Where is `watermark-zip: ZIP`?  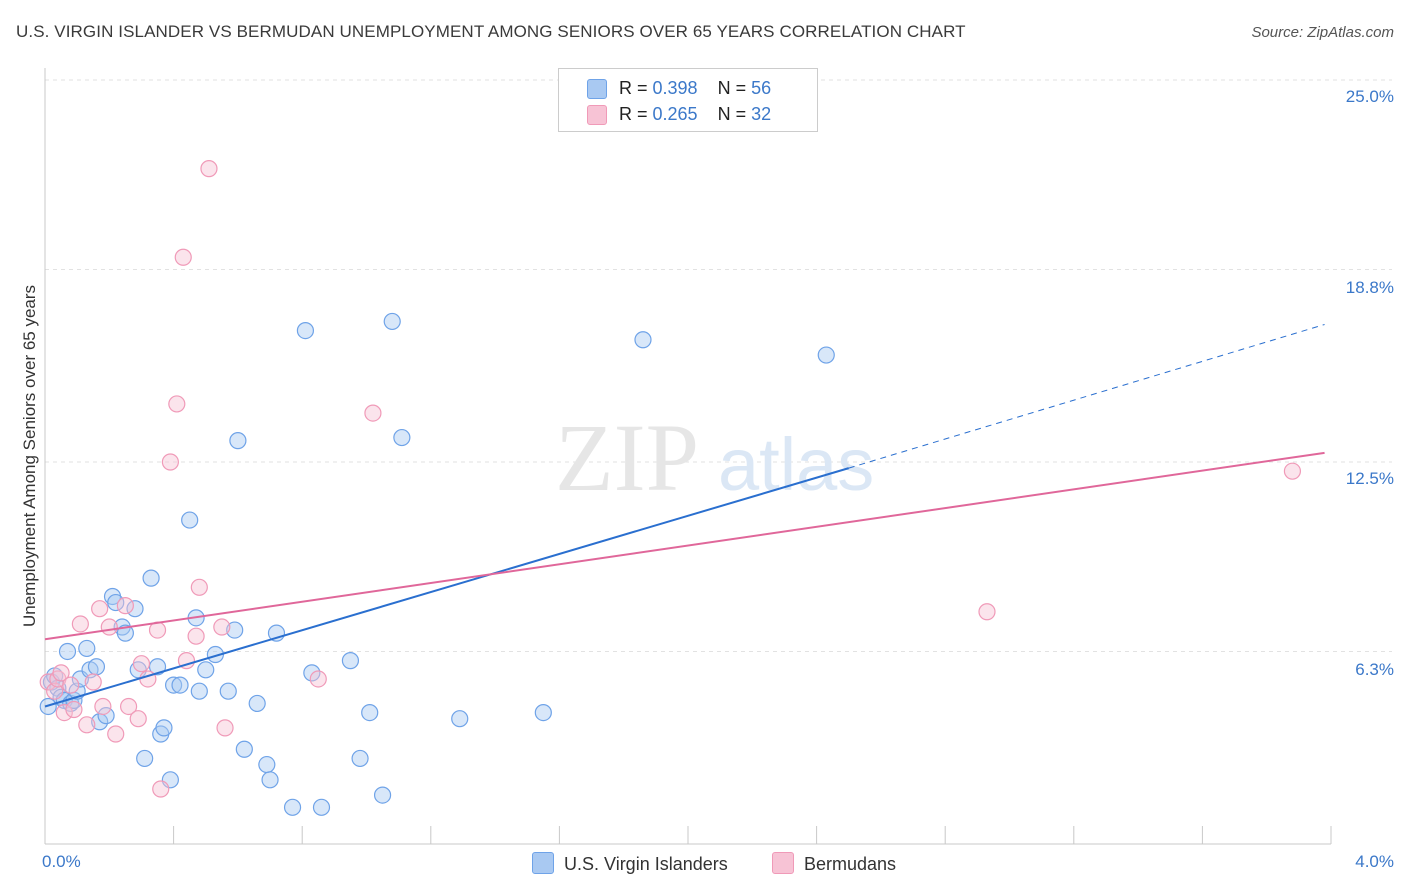
watermark-zip: ZIP is located at coordinates (627, 457).